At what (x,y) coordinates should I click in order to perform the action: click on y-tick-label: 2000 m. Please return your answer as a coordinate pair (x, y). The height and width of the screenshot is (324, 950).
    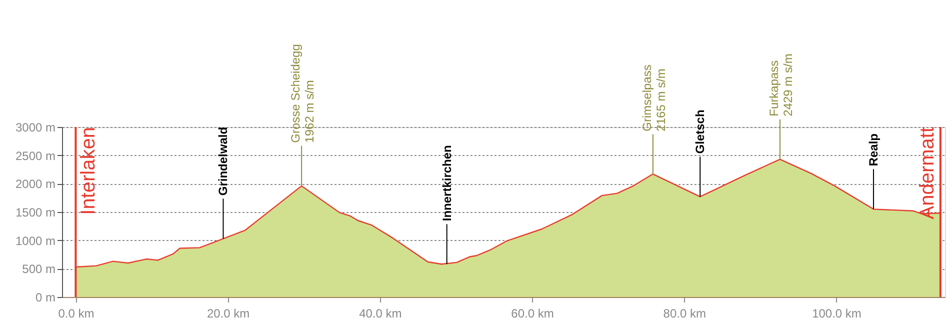
    Looking at the image, I should click on (35, 184).